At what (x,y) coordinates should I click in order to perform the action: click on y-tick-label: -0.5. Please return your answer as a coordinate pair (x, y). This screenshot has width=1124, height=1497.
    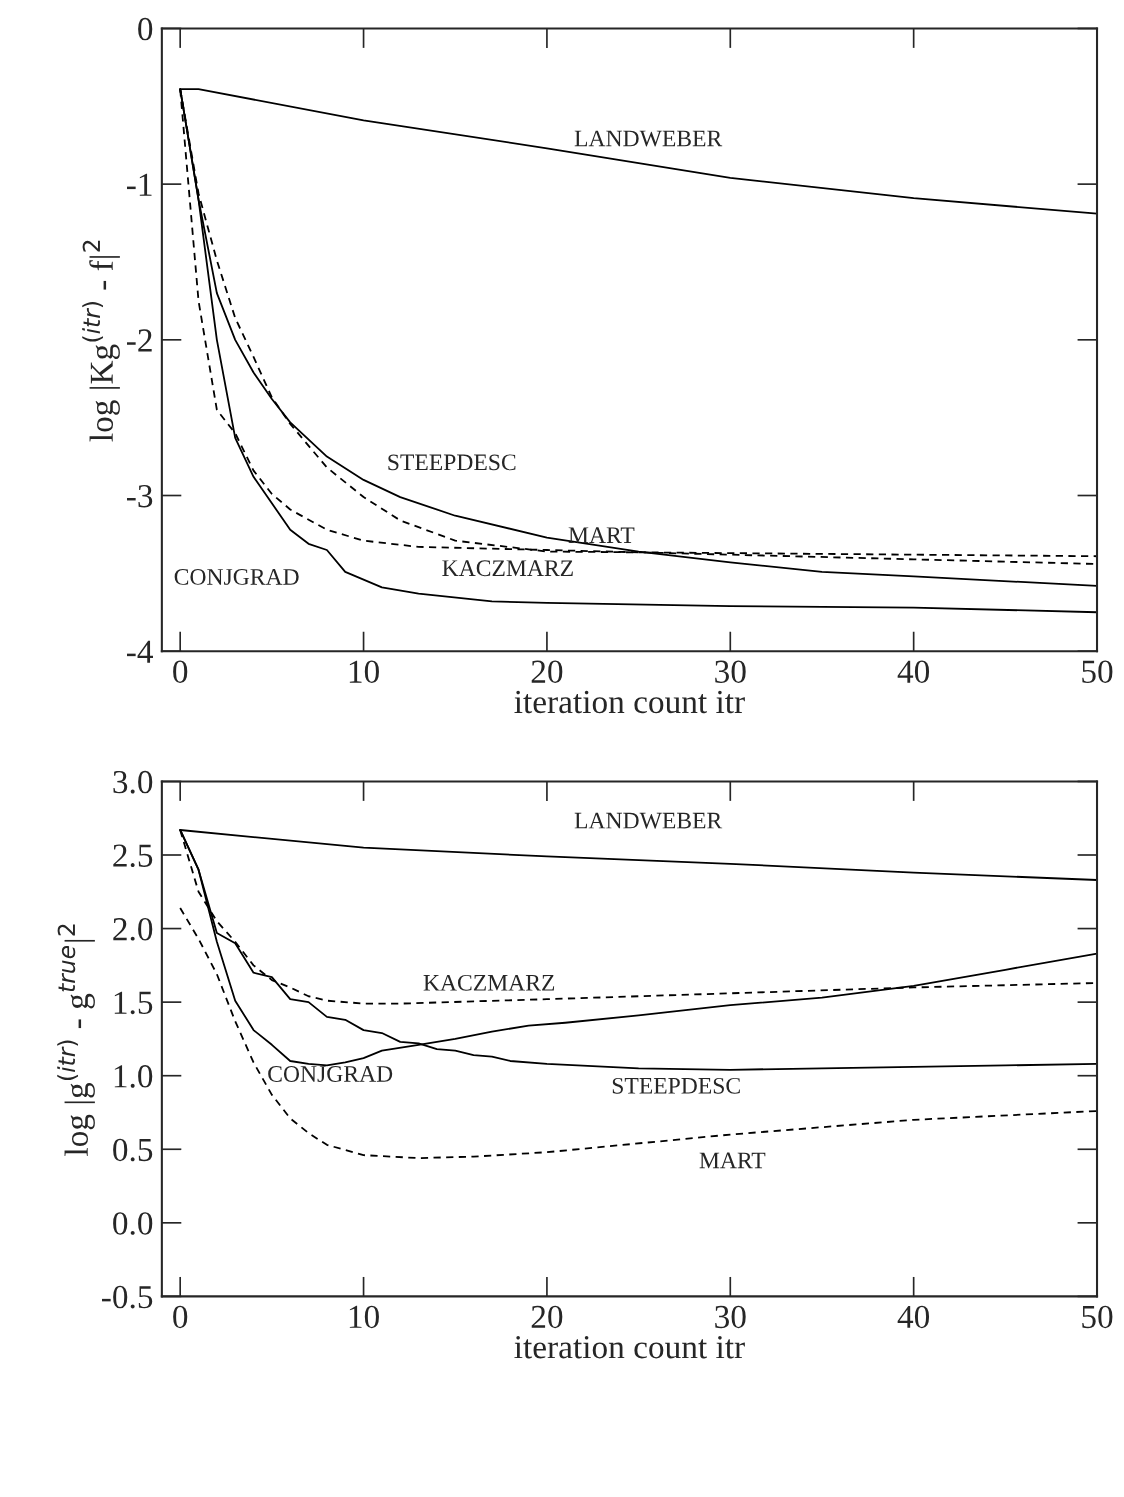
    Looking at the image, I should click on (127, 1297).